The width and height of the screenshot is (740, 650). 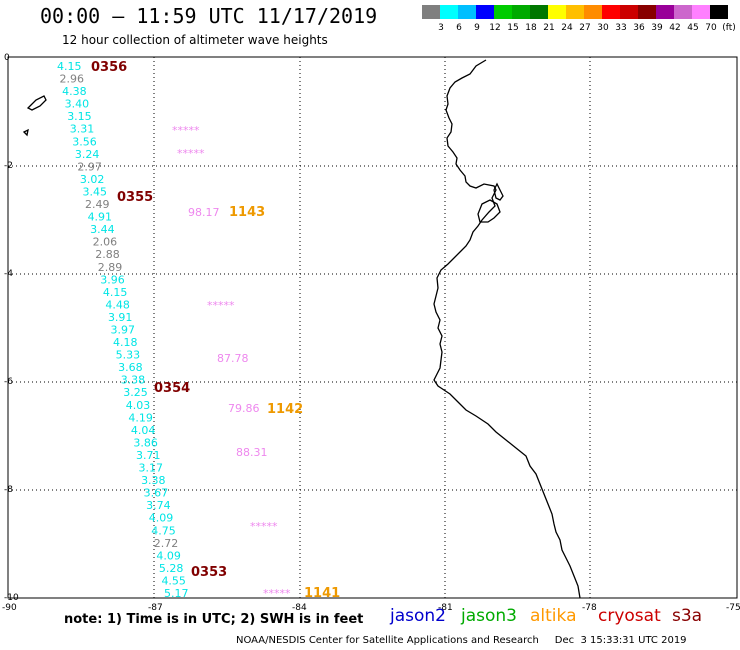 What do you see at coordinates (621, 28) in the screenshot?
I see `legend-label: 33` at bounding box center [621, 28].